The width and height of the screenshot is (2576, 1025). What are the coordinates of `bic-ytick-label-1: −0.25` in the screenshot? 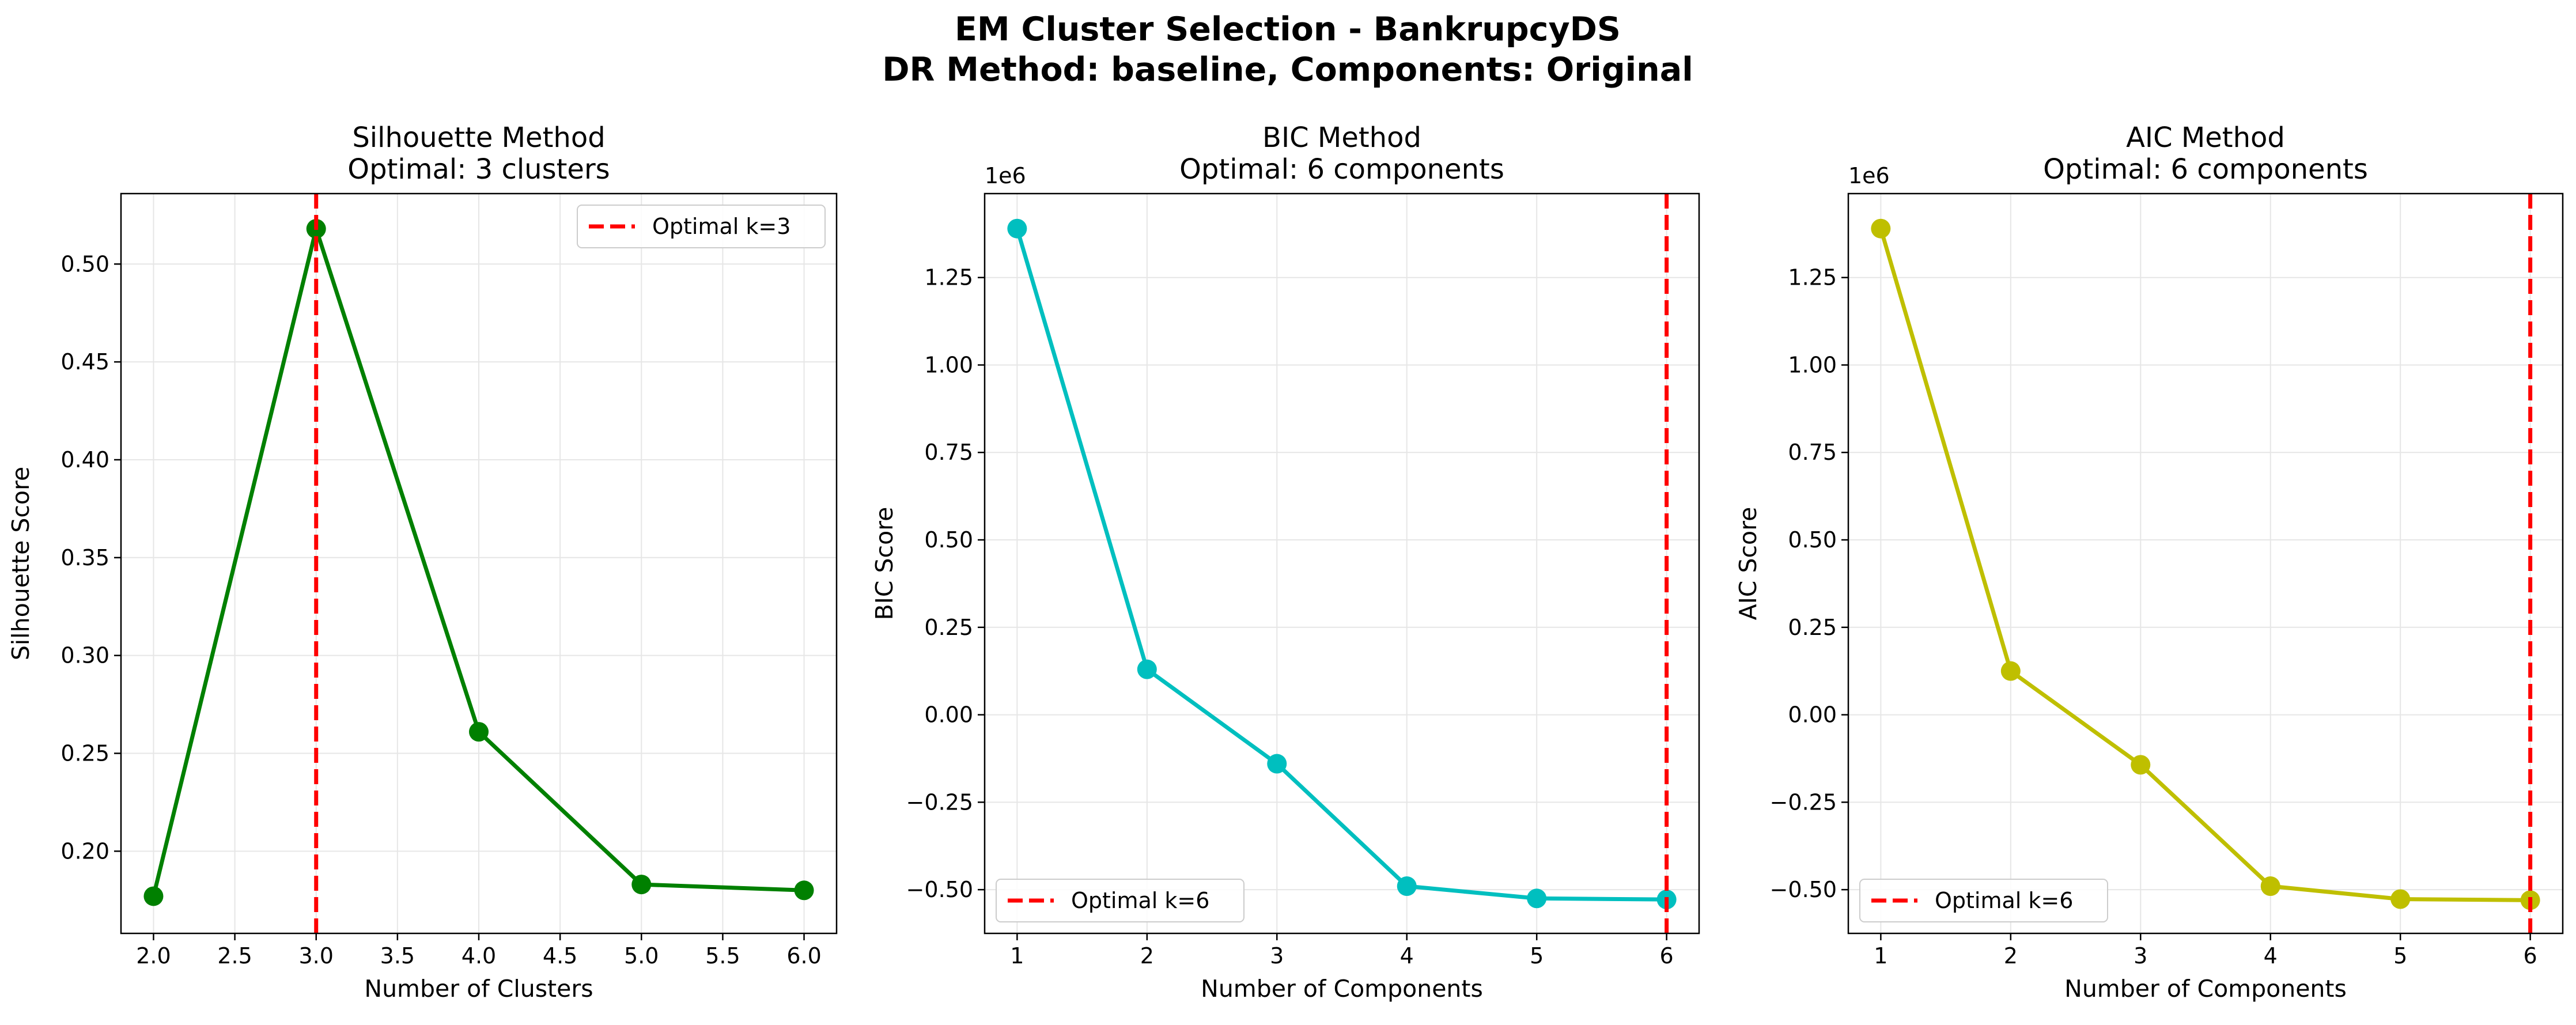 It's located at (939, 802).